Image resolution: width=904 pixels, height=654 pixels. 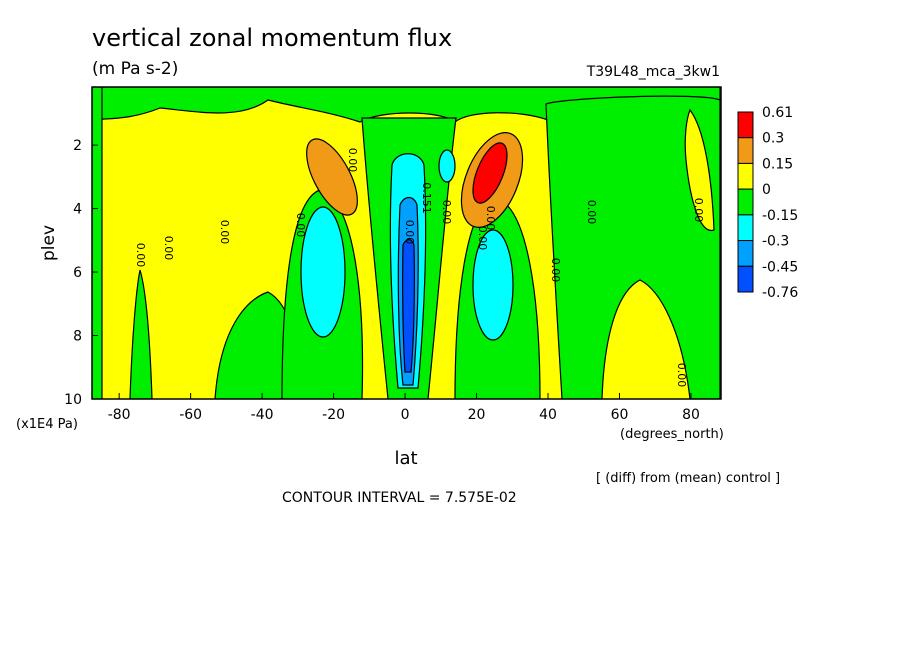 I want to click on x-tick-label: -20, so click(x=333, y=415).